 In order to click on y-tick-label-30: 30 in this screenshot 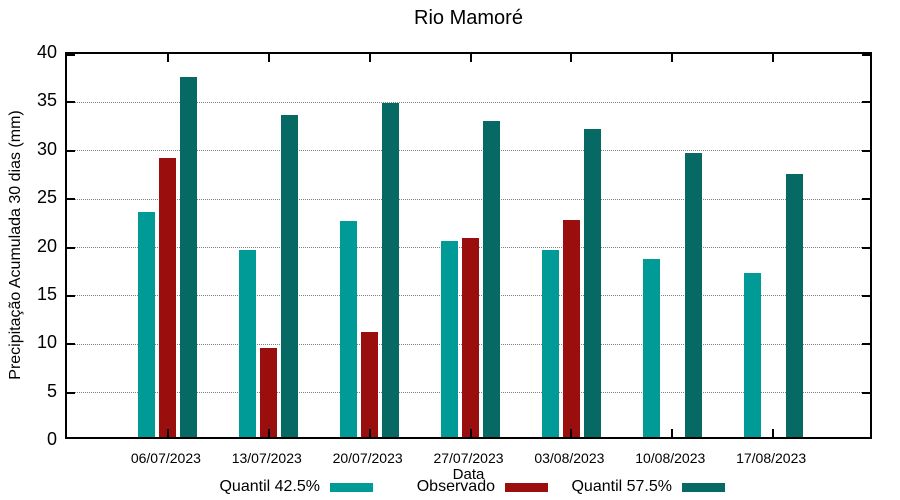, I will do `click(46, 148)`.